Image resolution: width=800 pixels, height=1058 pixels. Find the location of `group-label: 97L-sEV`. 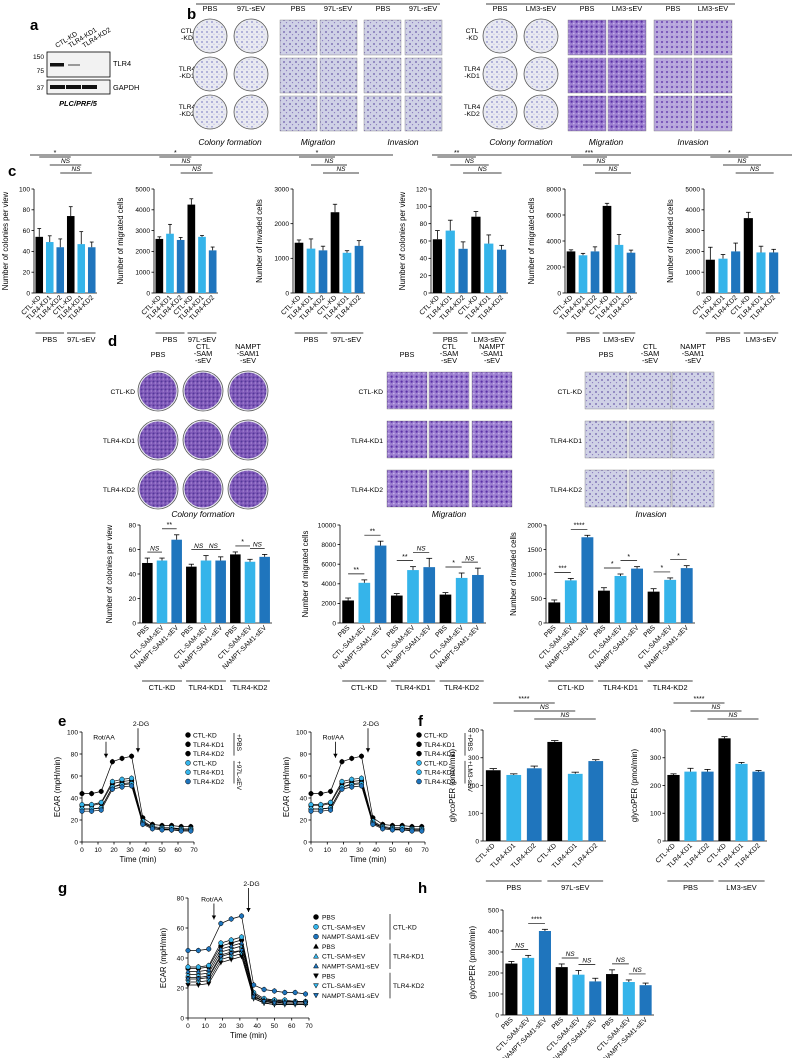

group-label: 97L-sEV is located at coordinates (202, 339).